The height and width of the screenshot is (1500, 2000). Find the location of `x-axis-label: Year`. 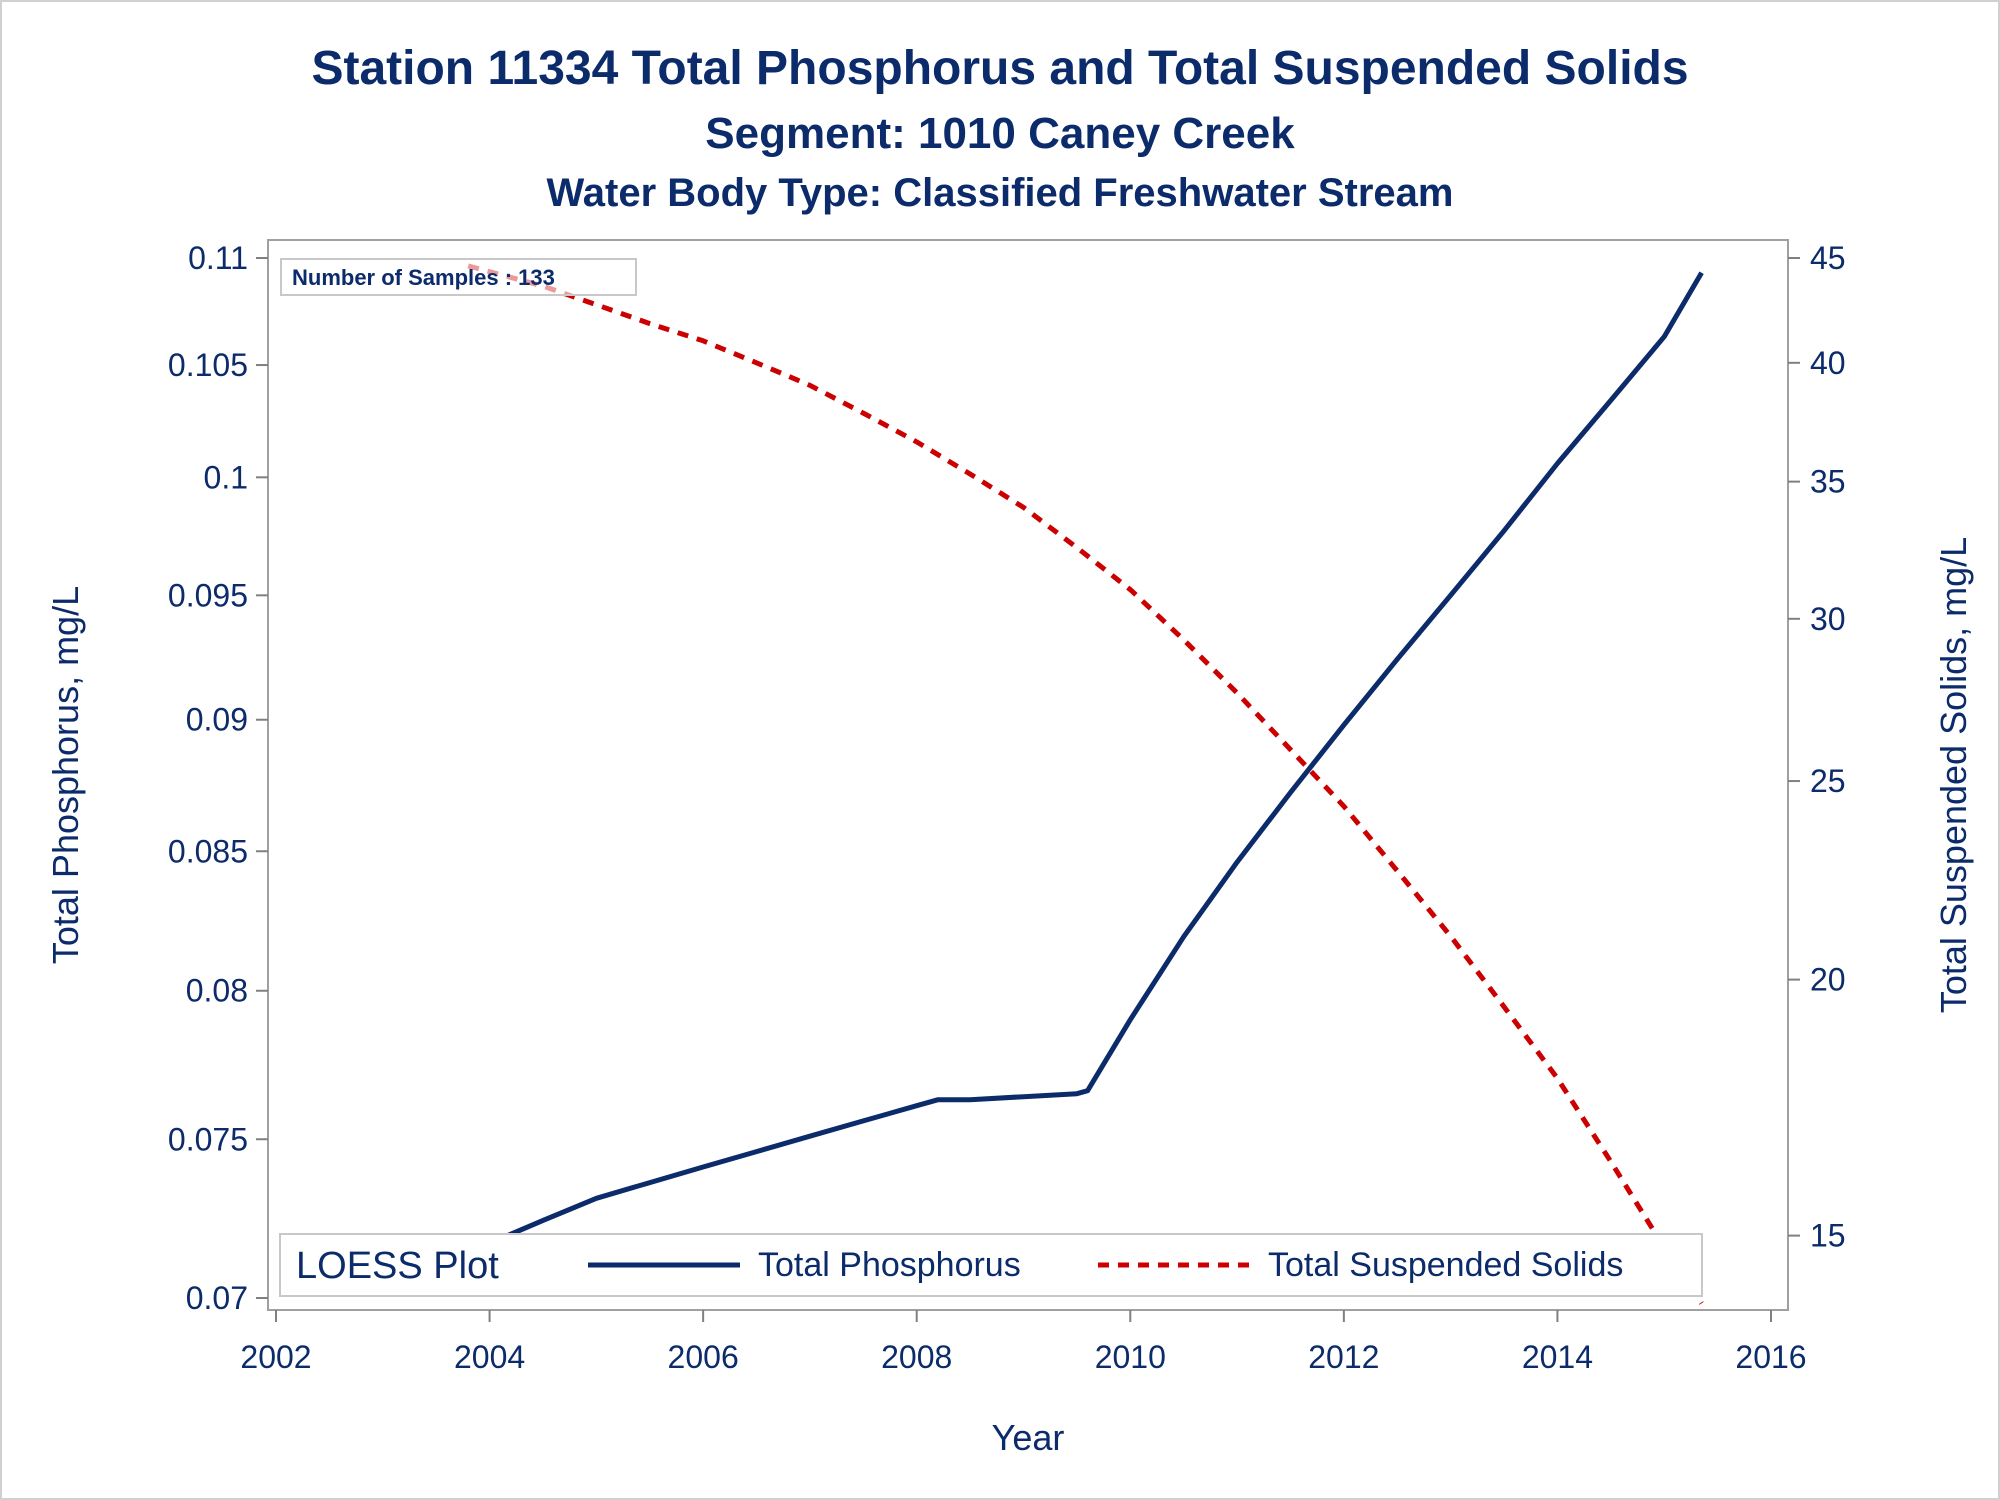

x-axis-label: Year is located at coordinates (1028, 1437).